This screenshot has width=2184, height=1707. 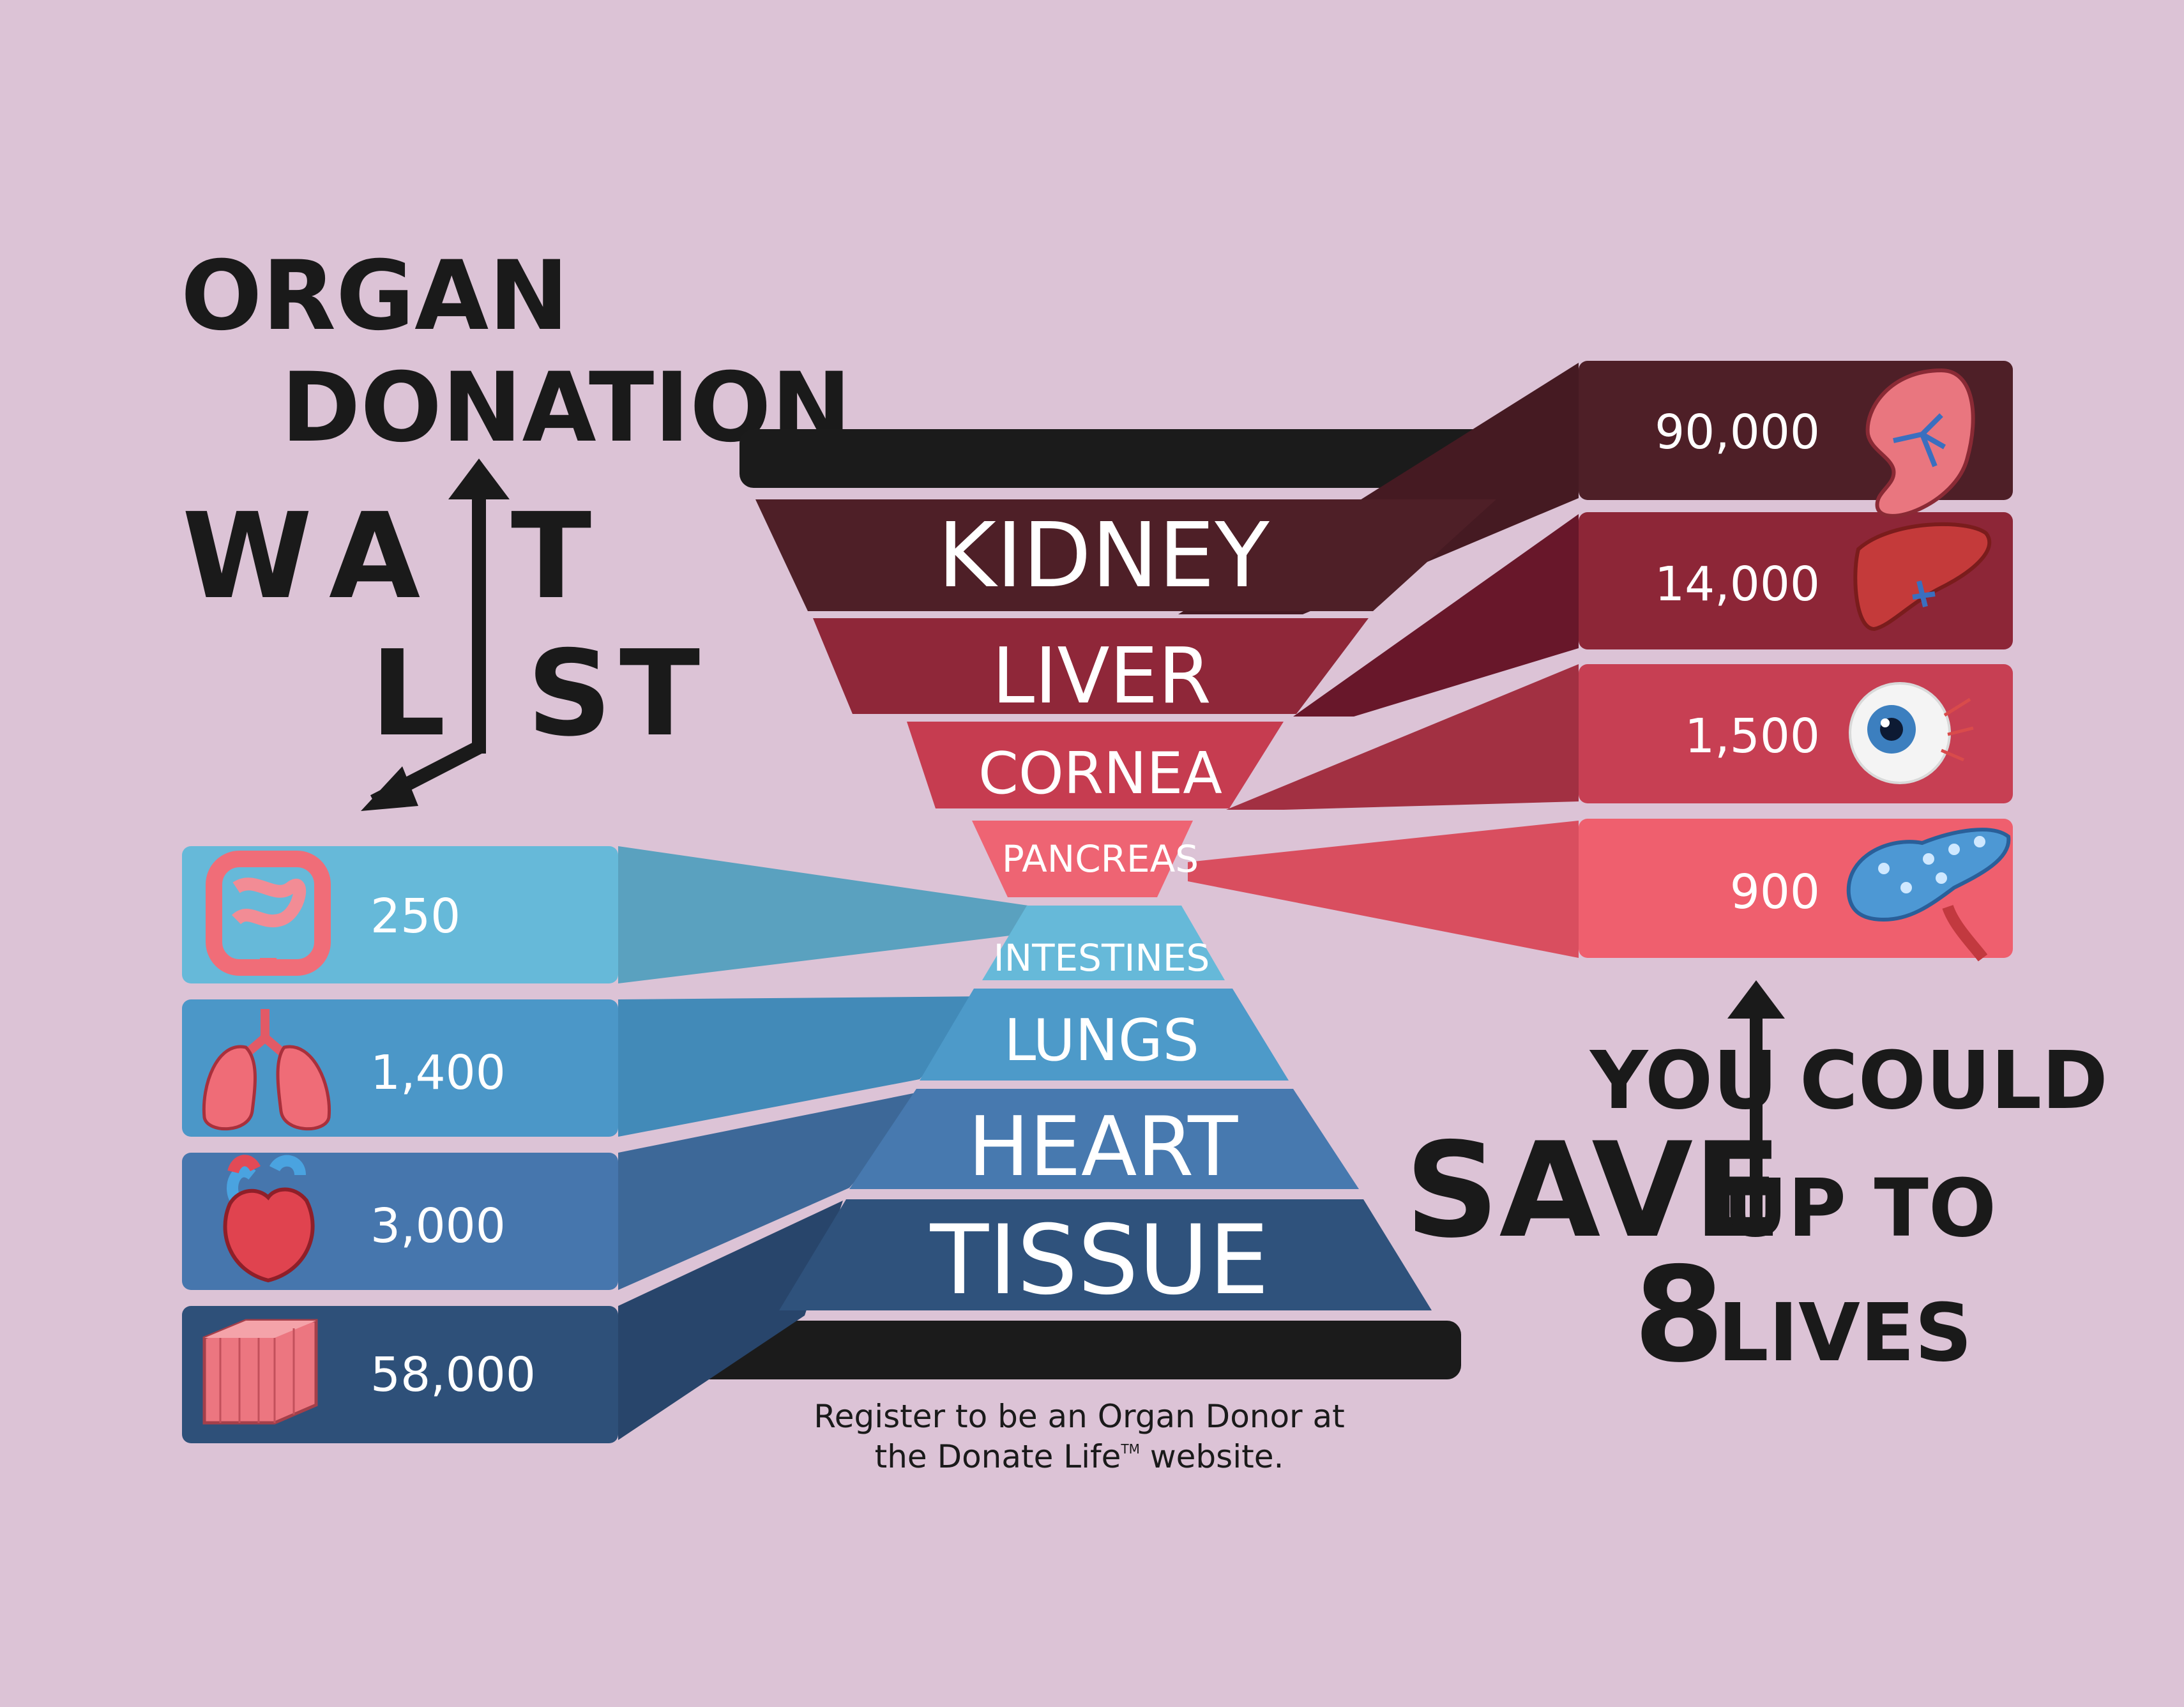 What do you see at coordinates (569, 693) in the screenshot?
I see `title-list-s: S` at bounding box center [569, 693].